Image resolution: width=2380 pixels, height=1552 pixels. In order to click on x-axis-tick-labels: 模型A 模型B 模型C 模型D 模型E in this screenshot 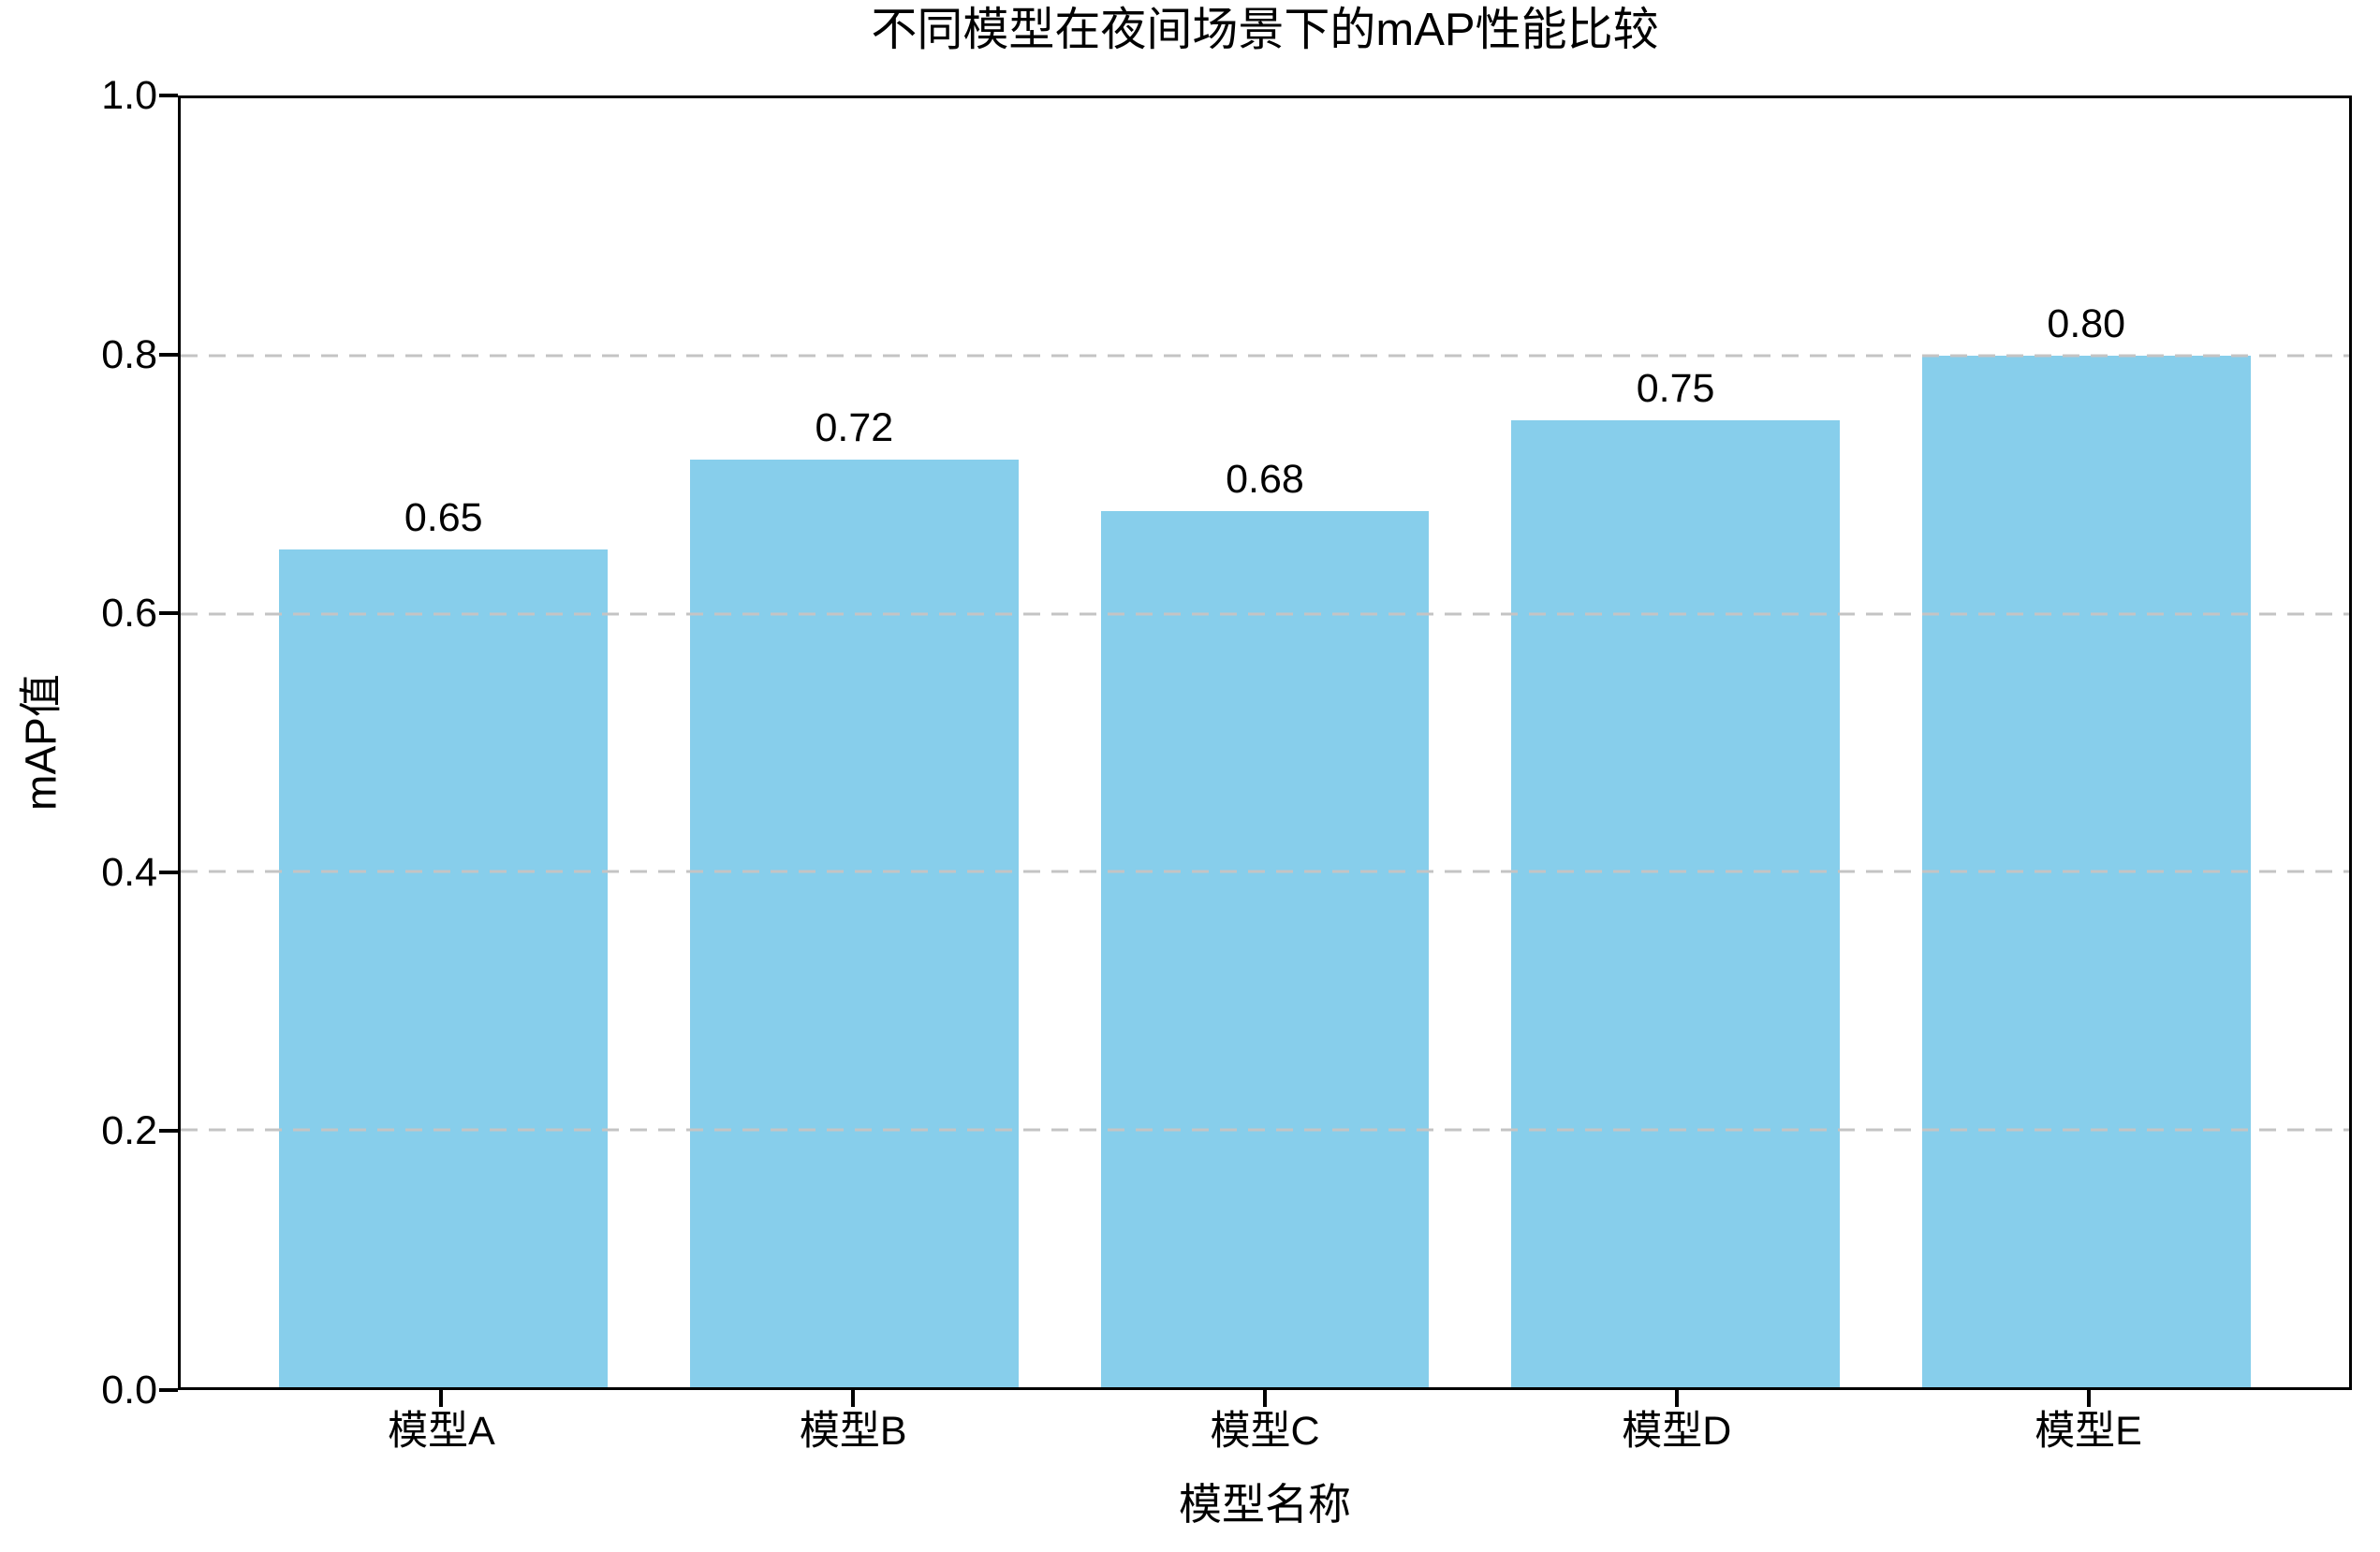, I will do `click(1265, 1437)`.